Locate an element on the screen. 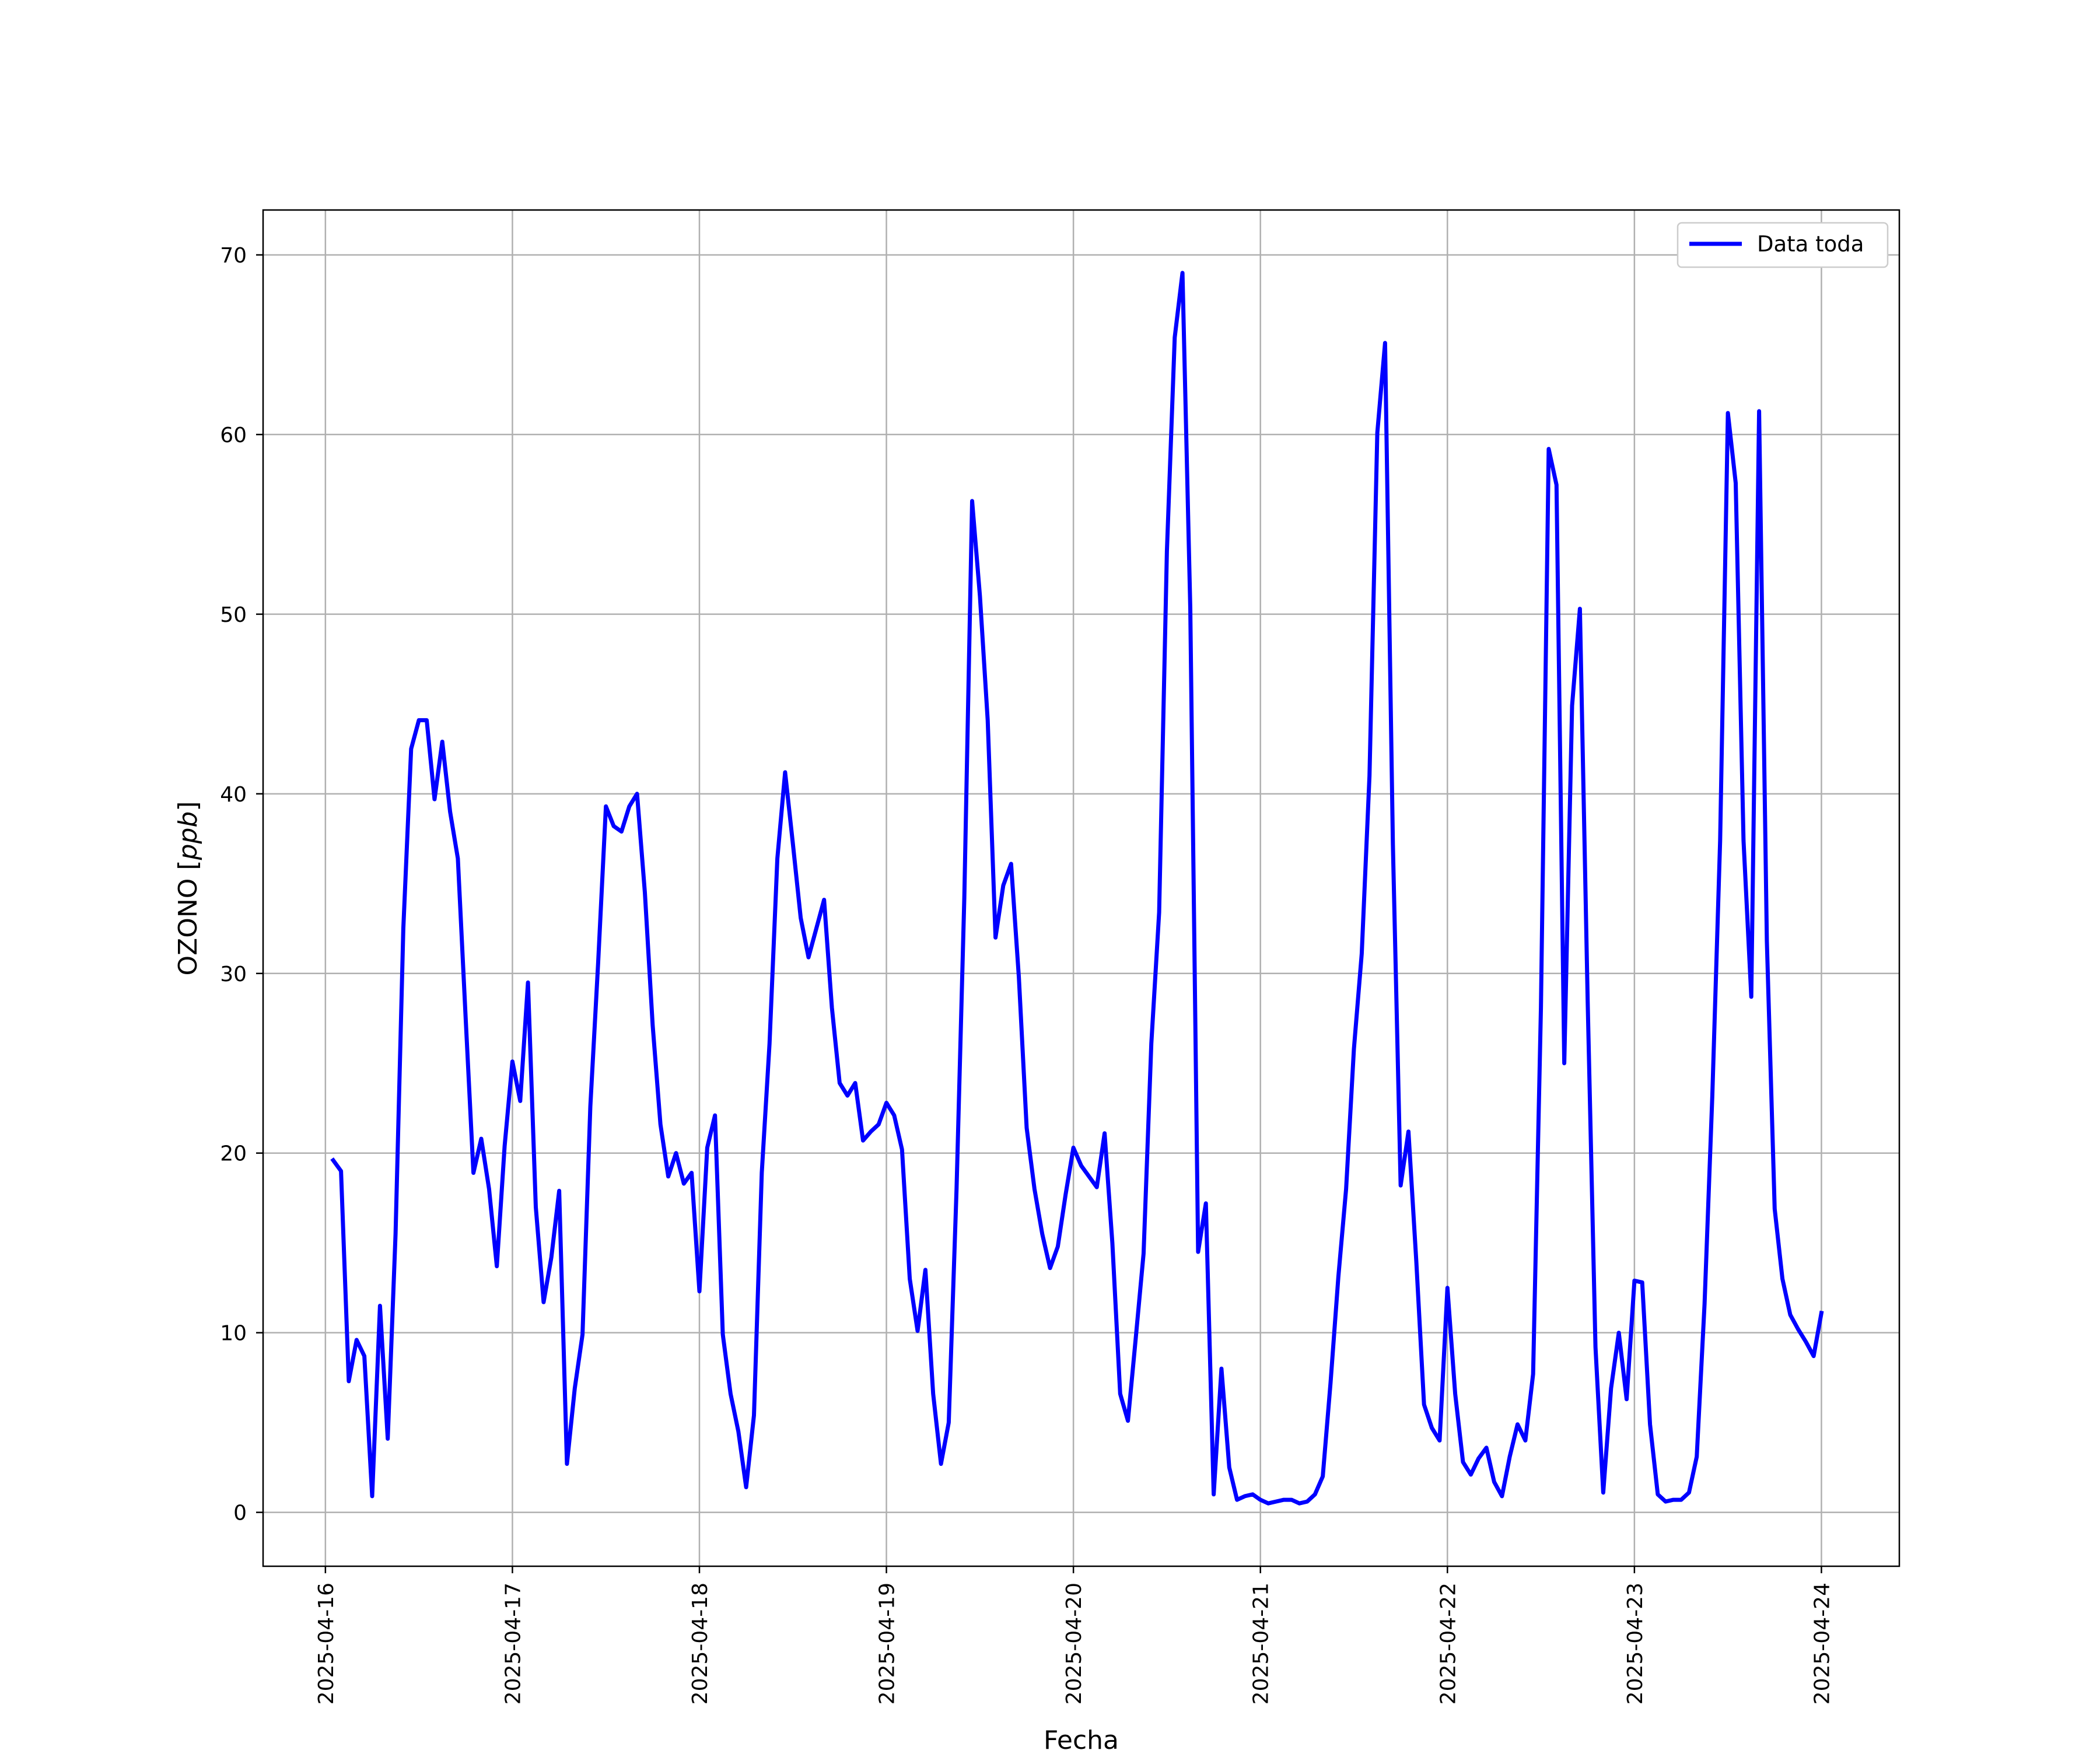  x-tick-label: 2025-04-16 is located at coordinates (326, 1643).